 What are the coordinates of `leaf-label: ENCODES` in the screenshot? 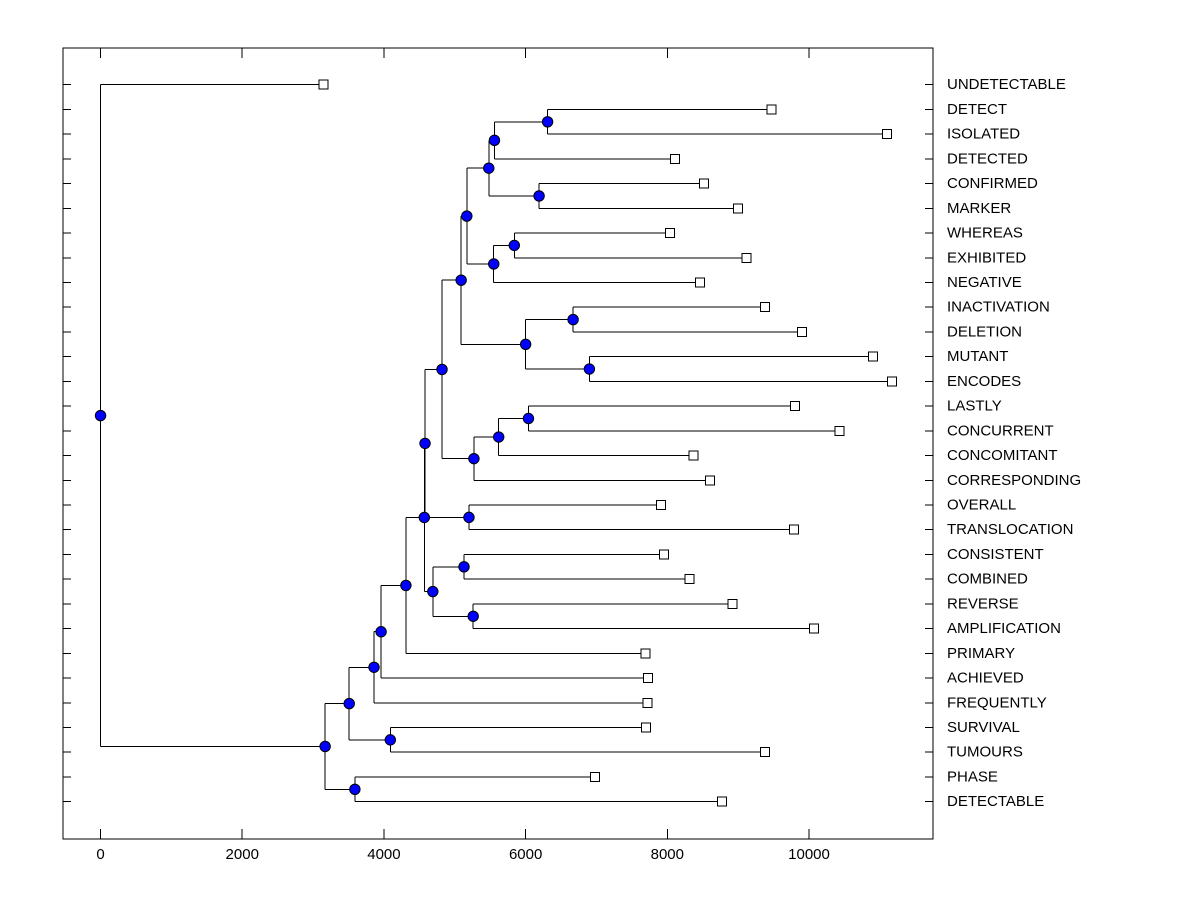 It's located at (984, 381).